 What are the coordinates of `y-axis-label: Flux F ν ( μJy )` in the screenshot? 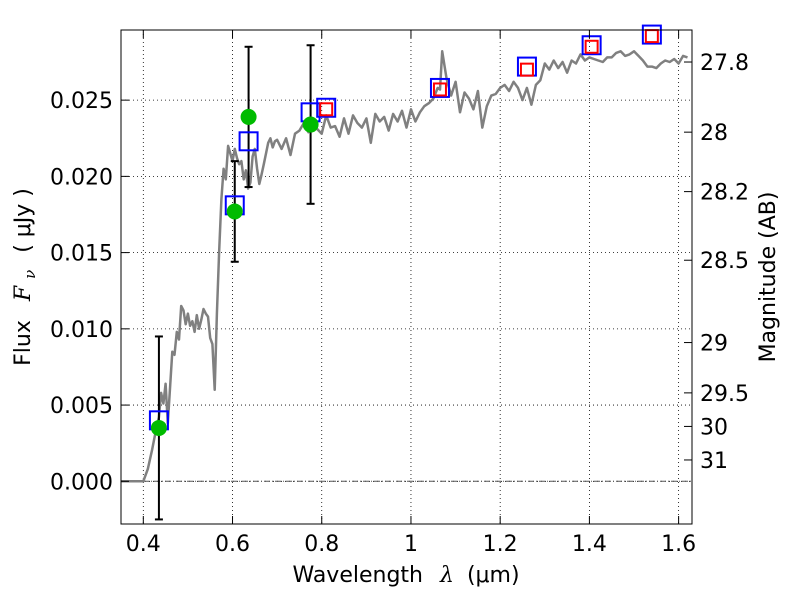 It's located at (26, 277).